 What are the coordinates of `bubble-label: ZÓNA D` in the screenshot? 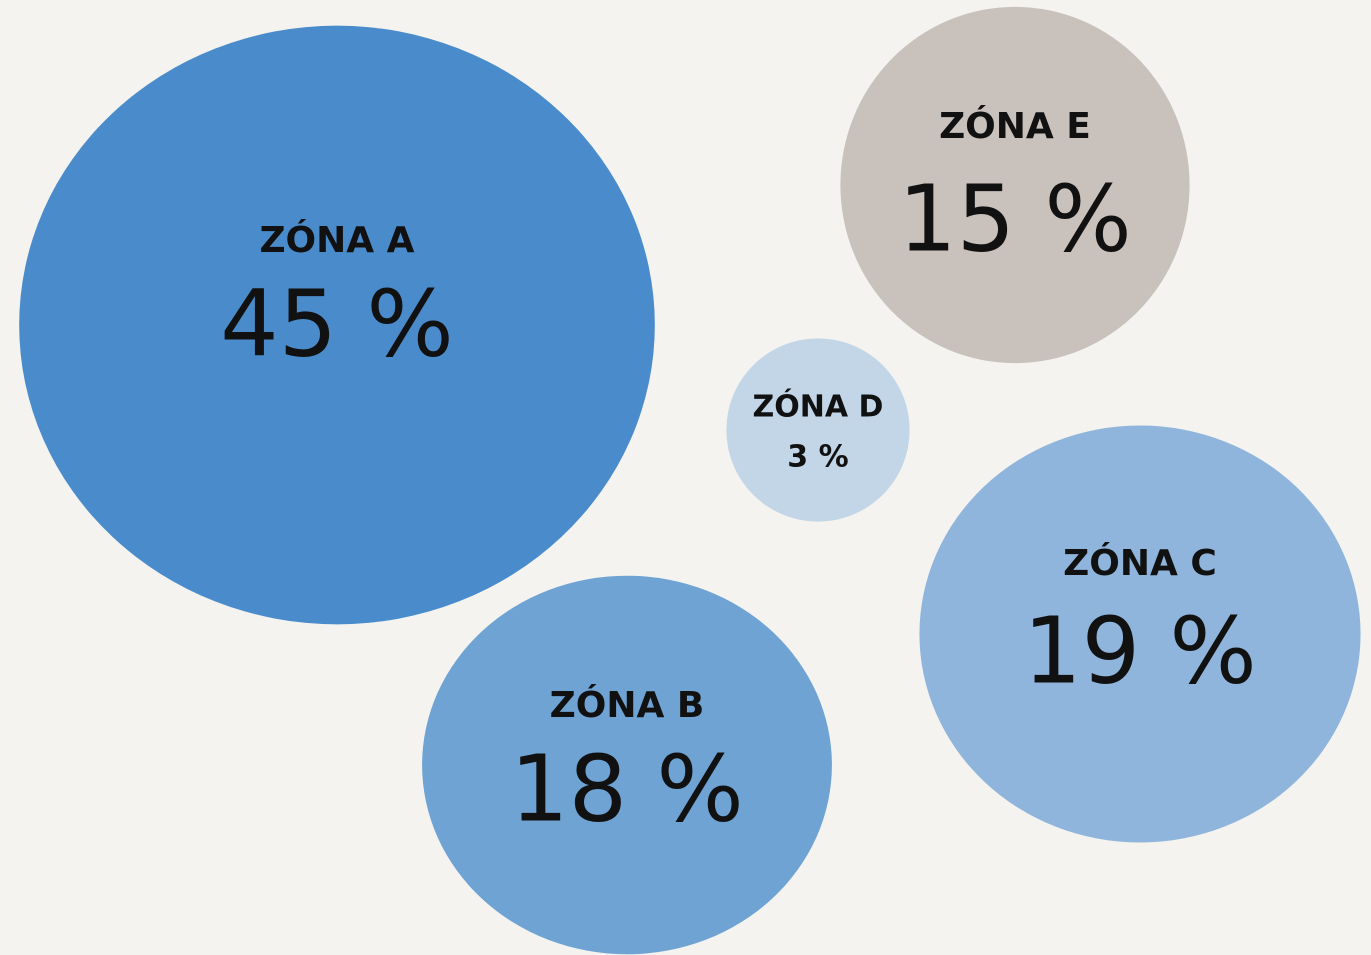 It's located at (818, 406).